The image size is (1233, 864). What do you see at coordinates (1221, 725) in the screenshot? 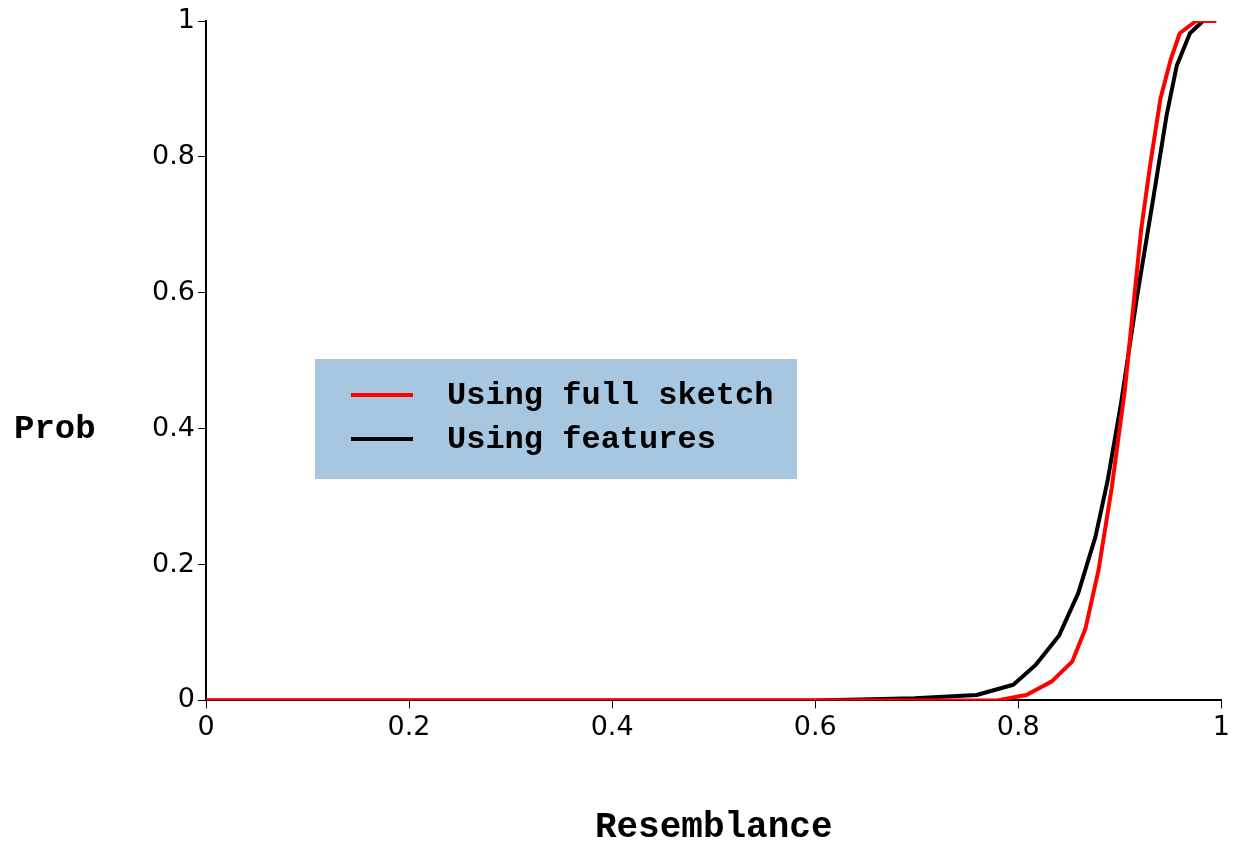
I see `x-tick-label: 1` at bounding box center [1221, 725].